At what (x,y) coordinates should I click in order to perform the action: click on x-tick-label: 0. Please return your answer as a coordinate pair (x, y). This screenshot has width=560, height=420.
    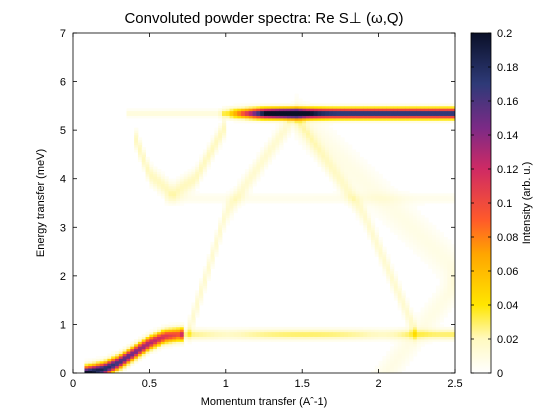
    Looking at the image, I should click on (73, 384).